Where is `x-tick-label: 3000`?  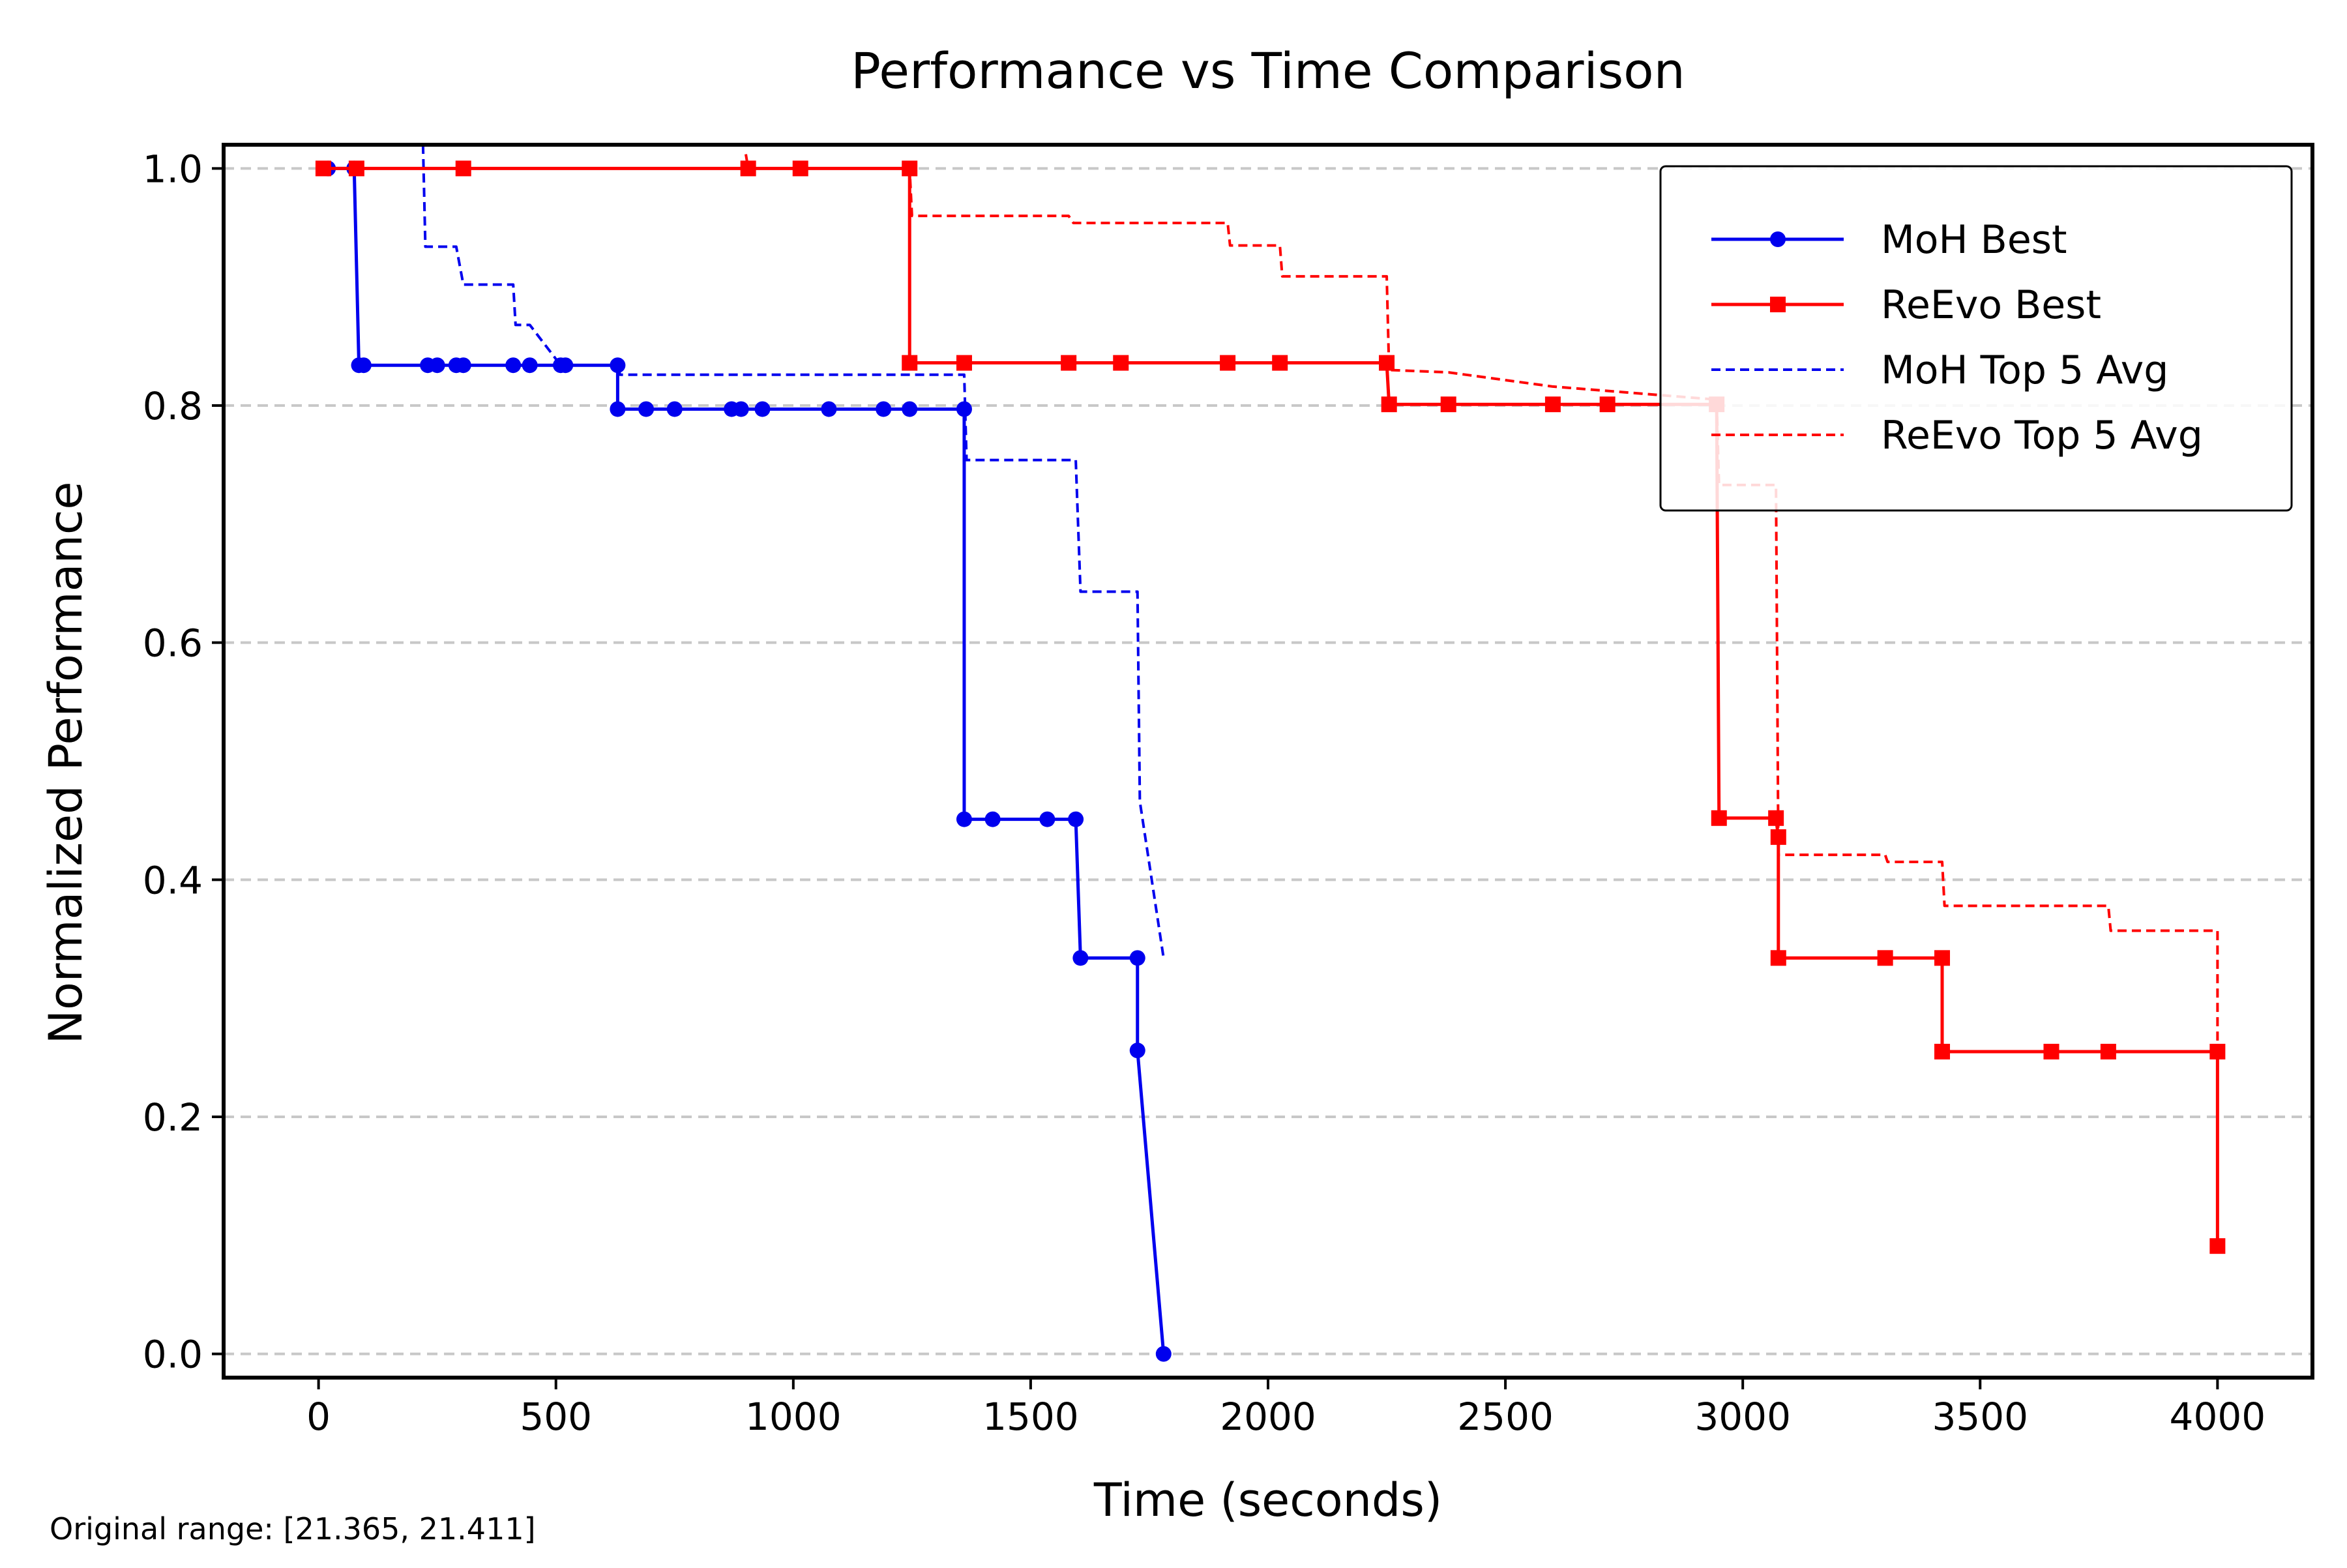 x-tick-label: 3000 is located at coordinates (1742, 1417).